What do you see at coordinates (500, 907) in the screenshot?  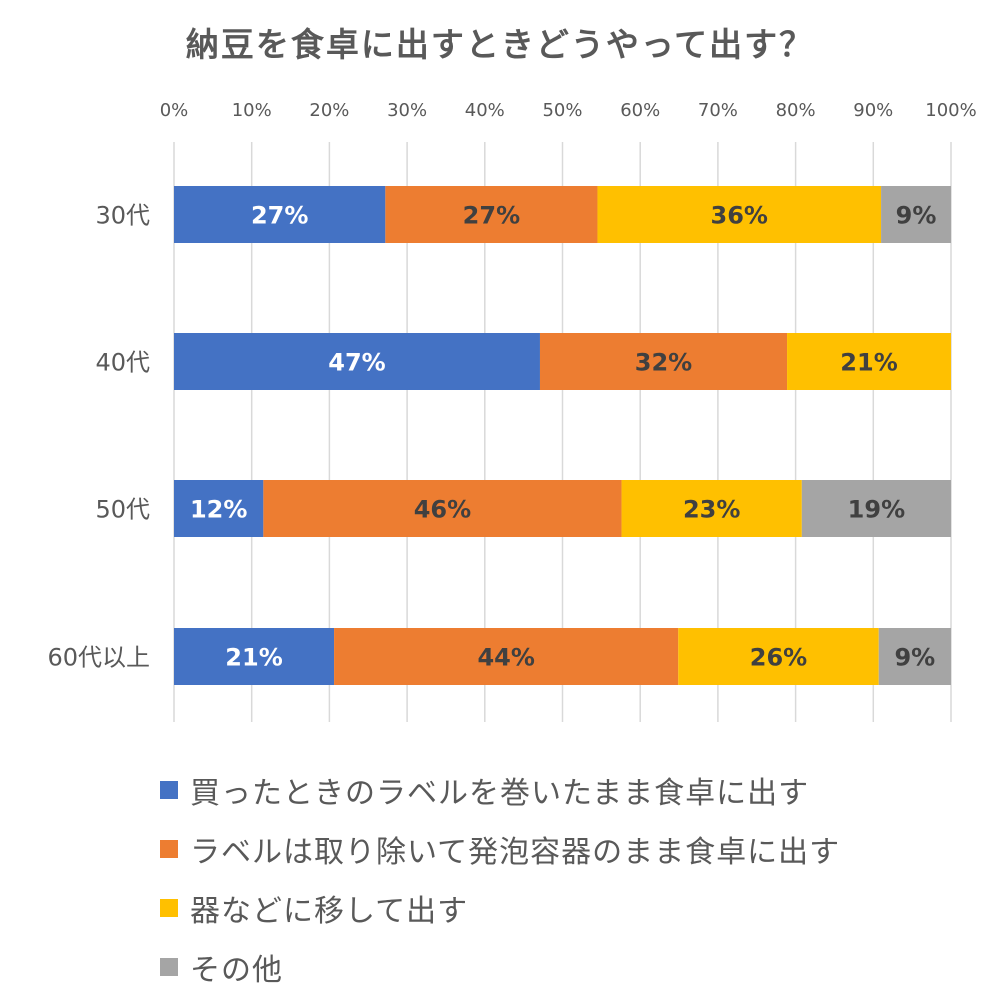 I see `legend-item: 器などに移して出す` at bounding box center [500, 907].